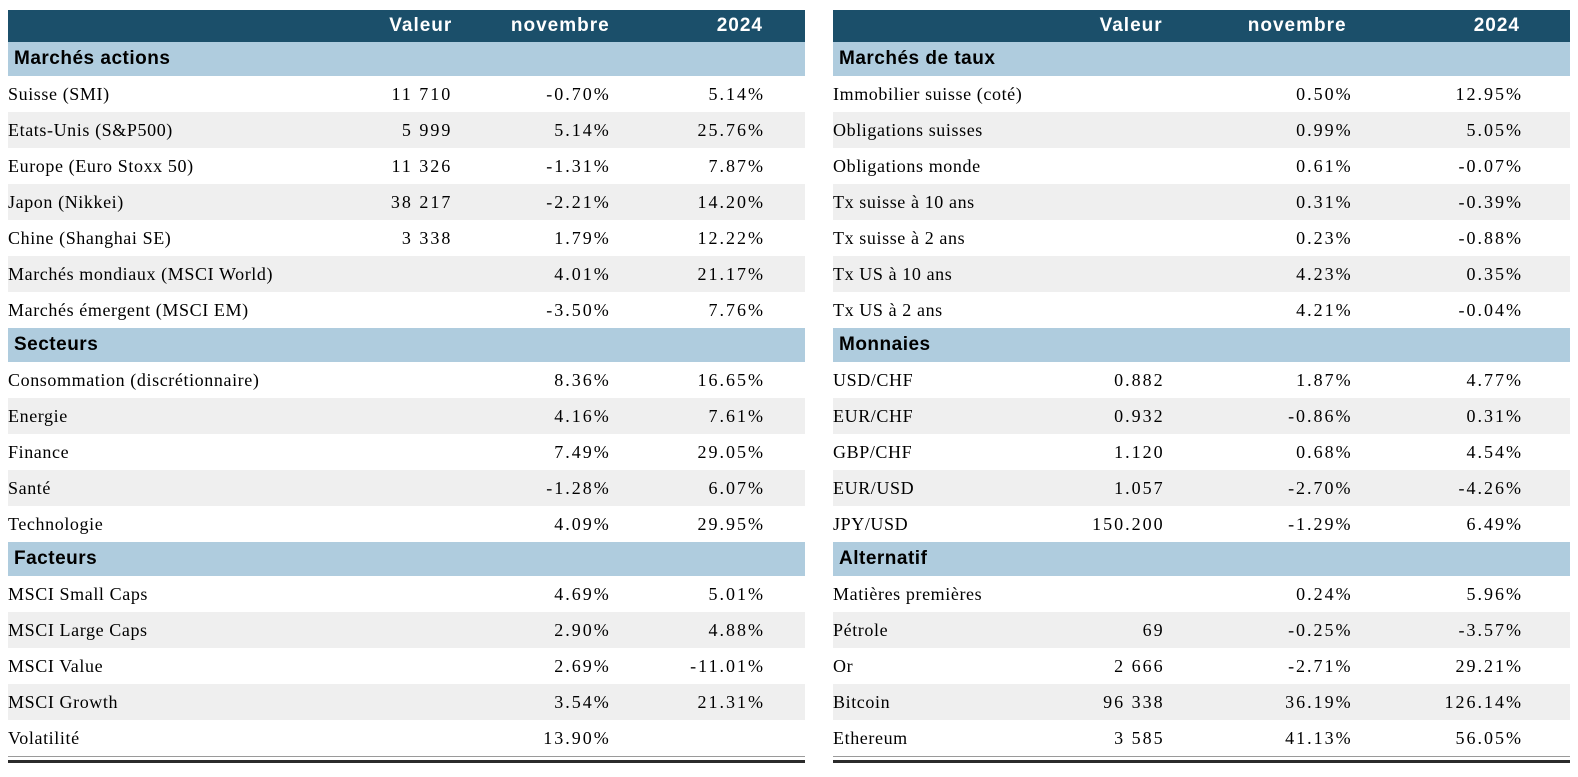  I want to click on table-row: Tx US à 2 ans 4.21% -0.04%, so click(1201, 310).